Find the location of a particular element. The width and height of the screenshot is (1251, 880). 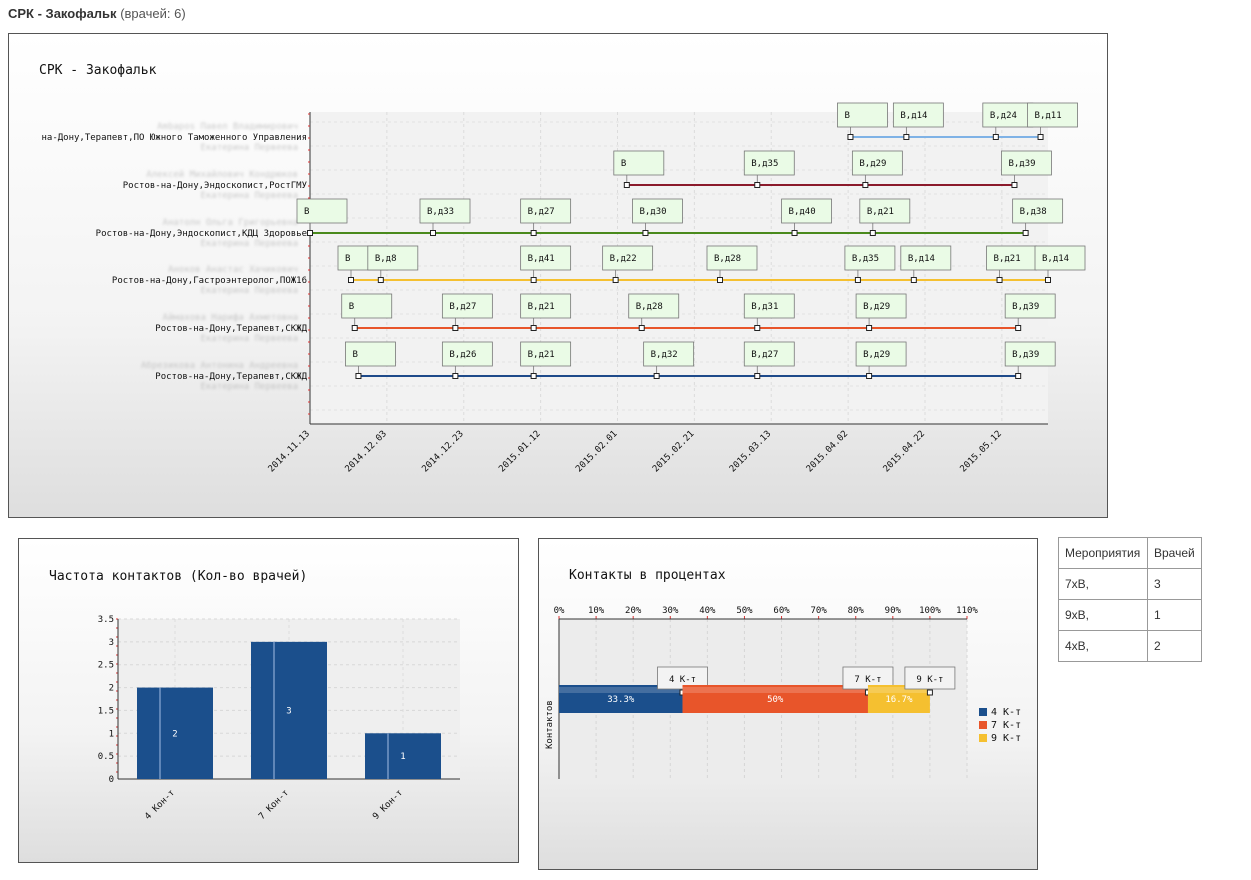

bar-y-tick-label: 0 is located at coordinates (111, 780).